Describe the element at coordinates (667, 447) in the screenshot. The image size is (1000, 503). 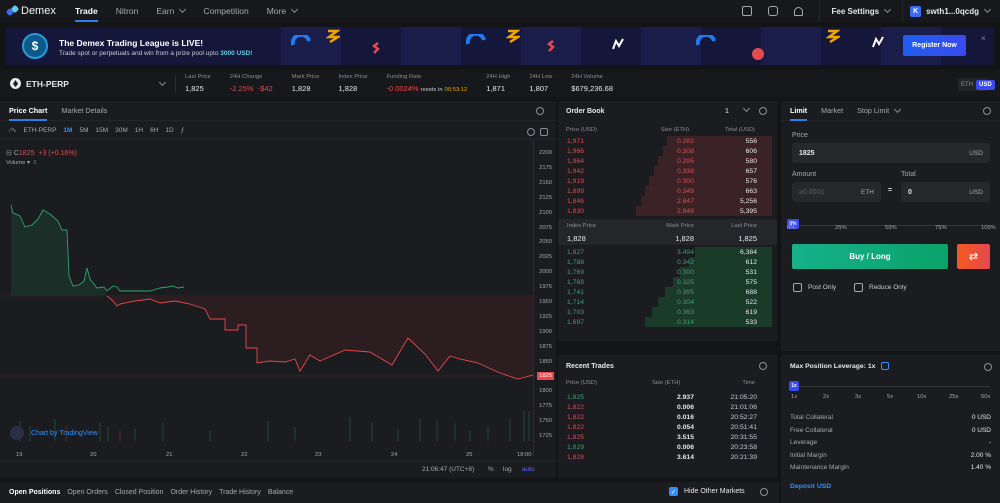
I see `trade-row: 1,829 0.006 20:23:58` at that location.